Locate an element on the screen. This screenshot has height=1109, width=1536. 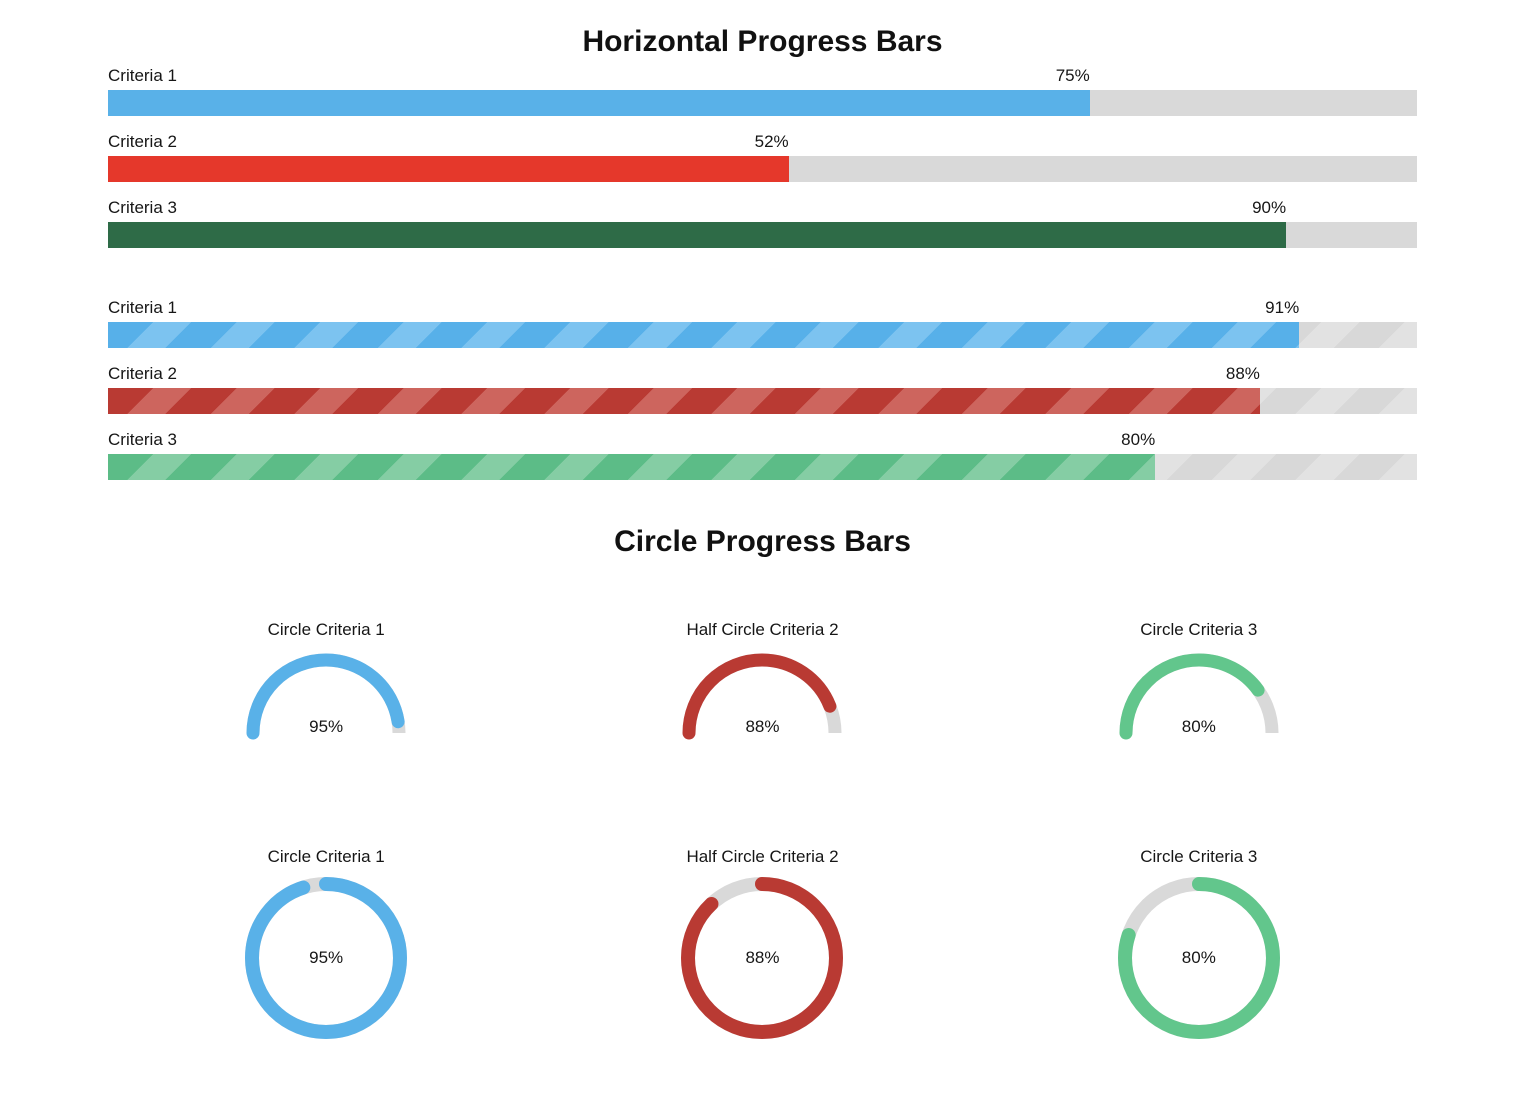
bar-header: Criteria 3 90% is located at coordinates (762, 208).